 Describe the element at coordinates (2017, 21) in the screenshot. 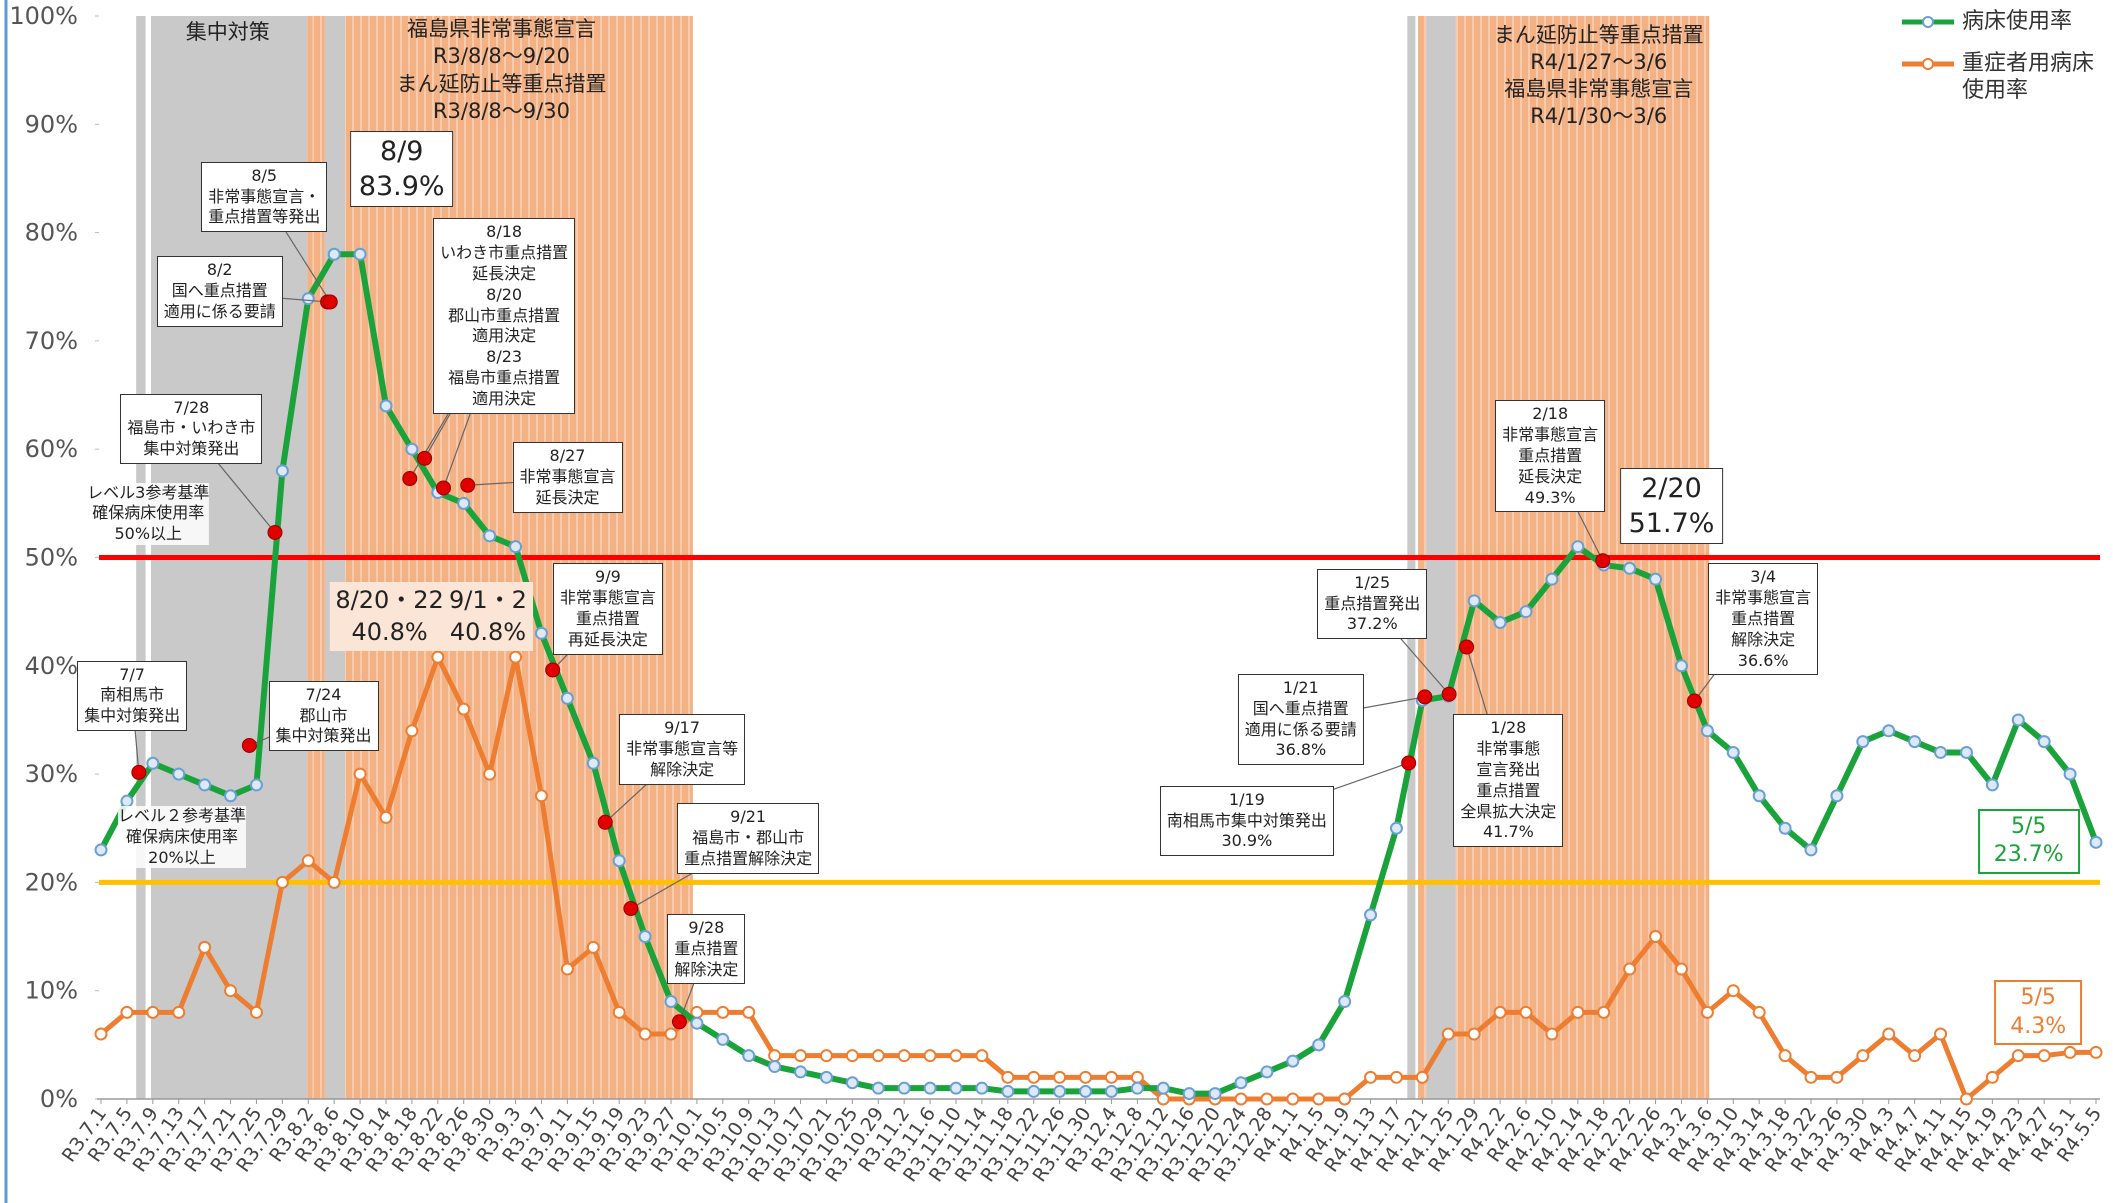

I see `legend-label: 病床使用率` at that location.